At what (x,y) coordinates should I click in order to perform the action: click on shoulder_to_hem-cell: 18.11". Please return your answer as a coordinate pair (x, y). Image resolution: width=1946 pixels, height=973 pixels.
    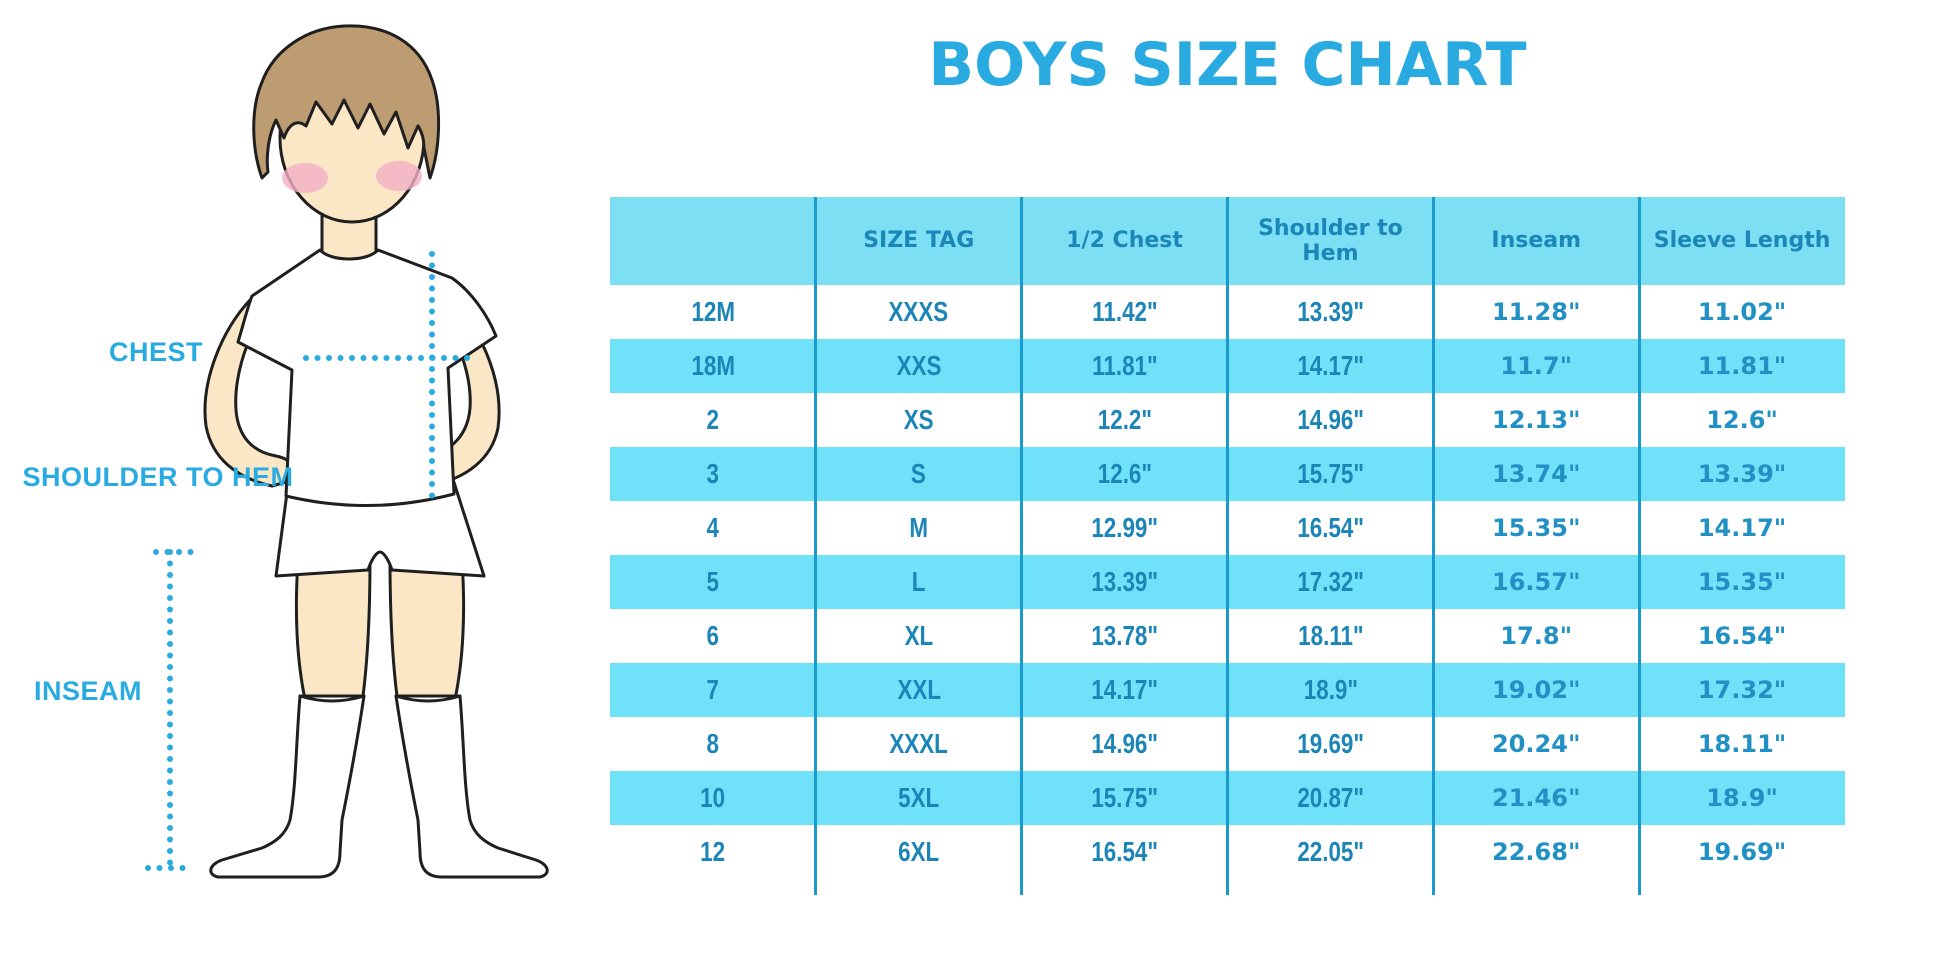
    Looking at the image, I should click on (1330, 635).